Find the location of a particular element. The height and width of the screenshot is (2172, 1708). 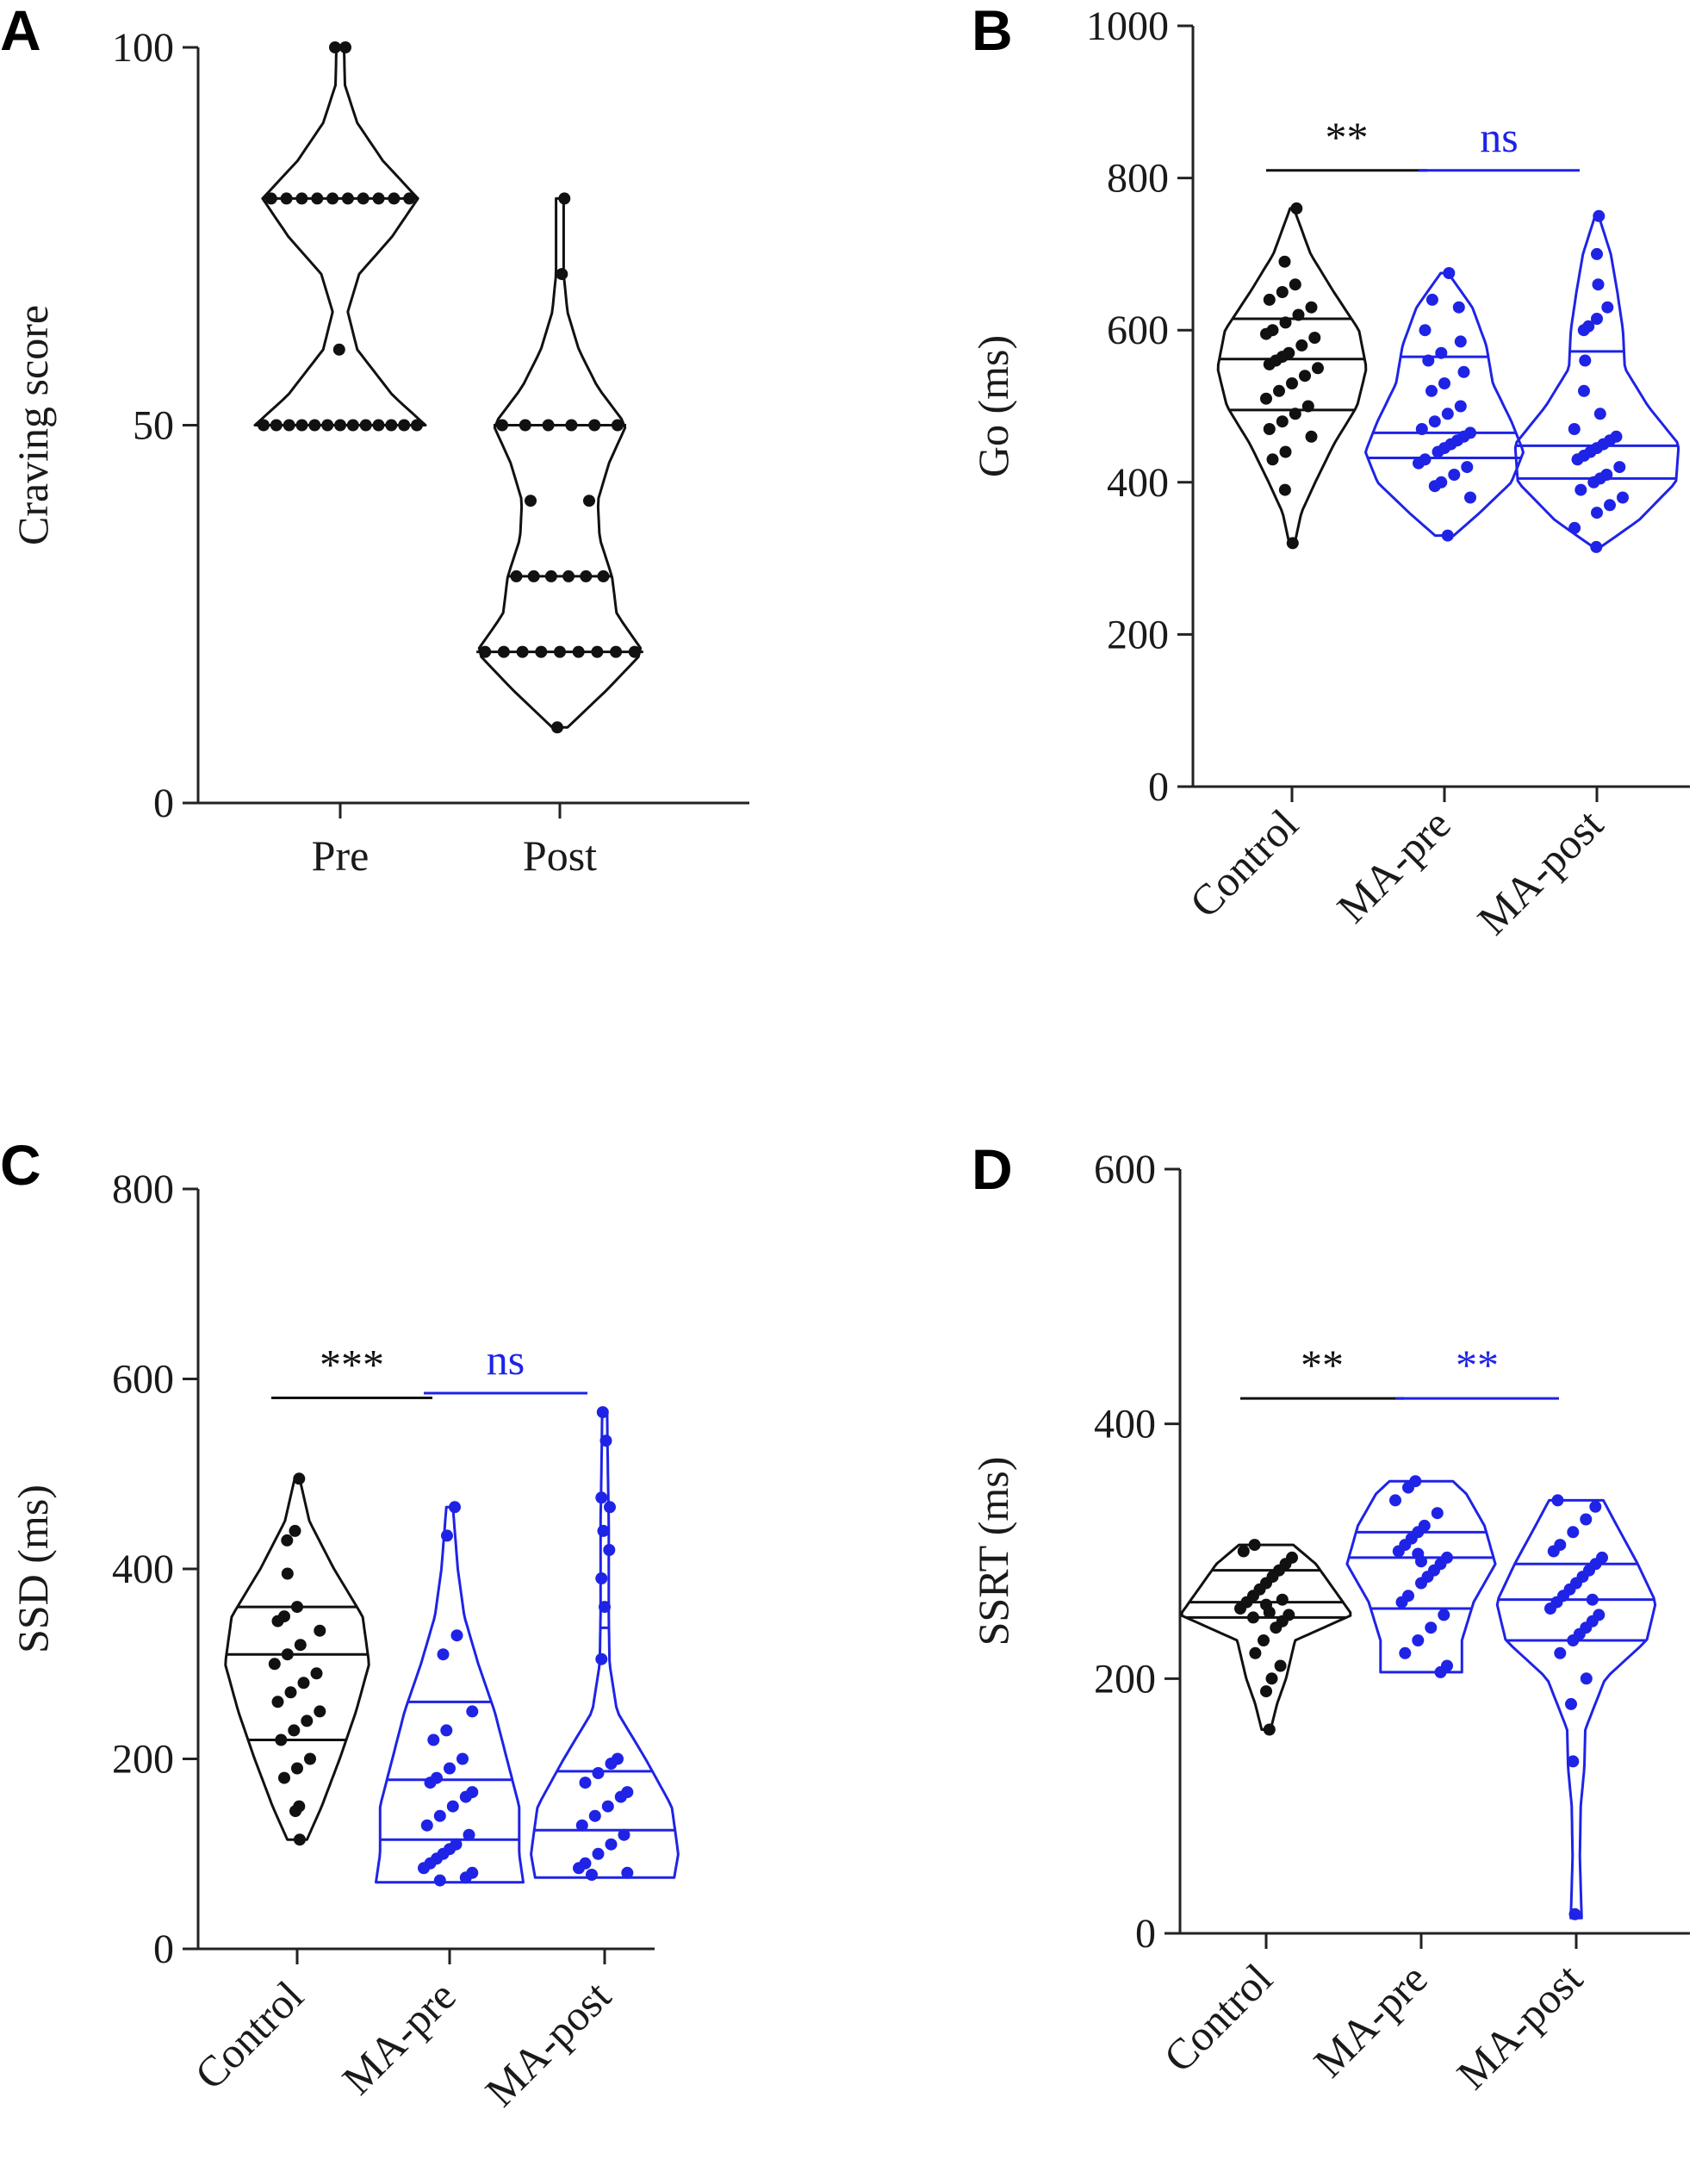

x-tick-label: Pre is located at coordinates (341, 855).